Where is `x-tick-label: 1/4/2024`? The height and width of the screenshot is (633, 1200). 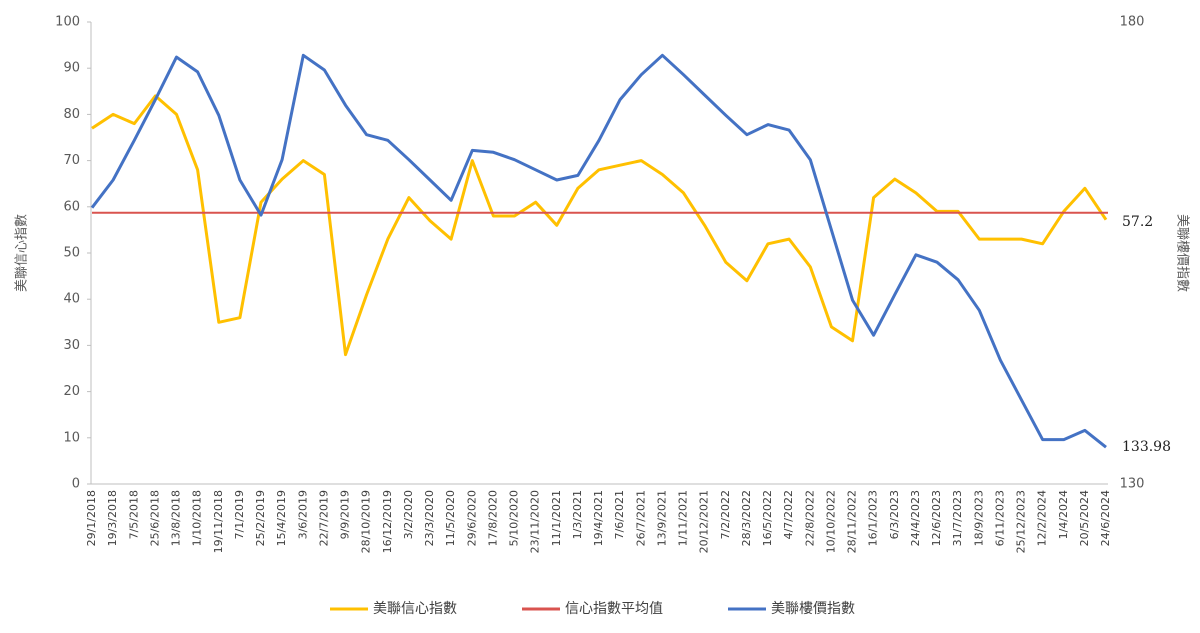 x-tick-label: 1/4/2024 is located at coordinates (1063, 514).